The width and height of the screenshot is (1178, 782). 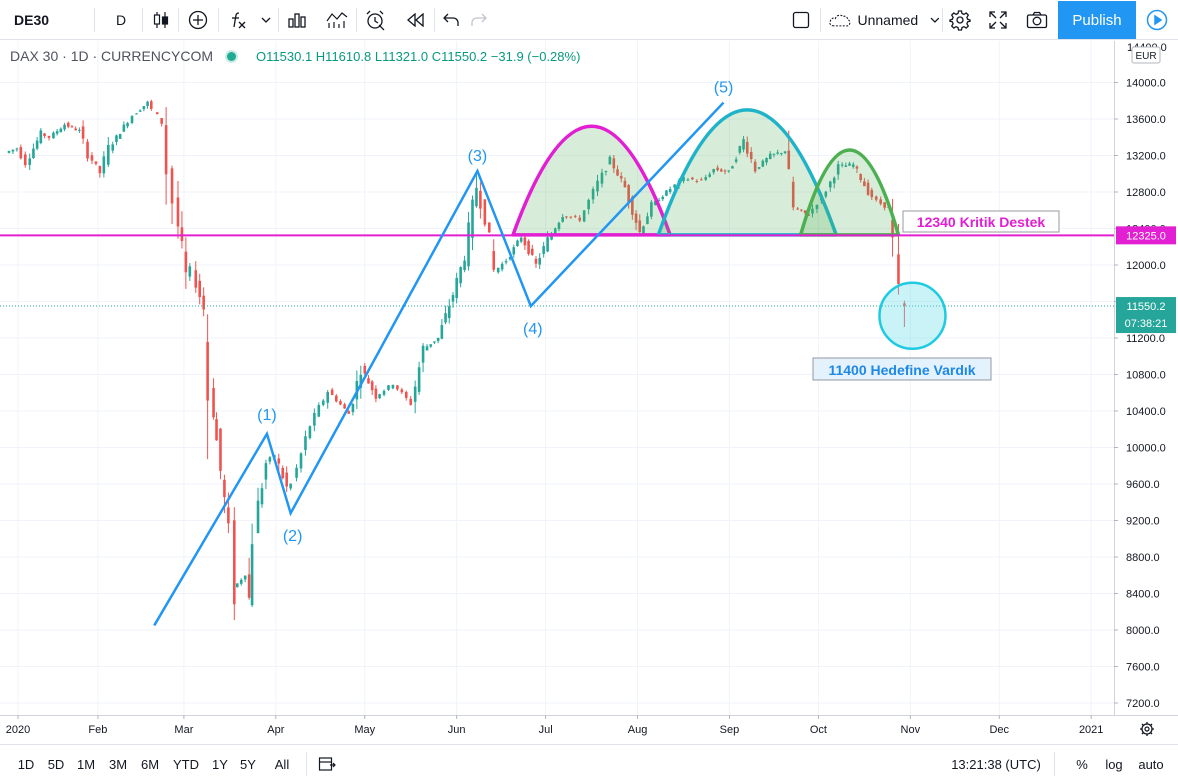 I want to click on currency-badge, so click(x=1146, y=55).